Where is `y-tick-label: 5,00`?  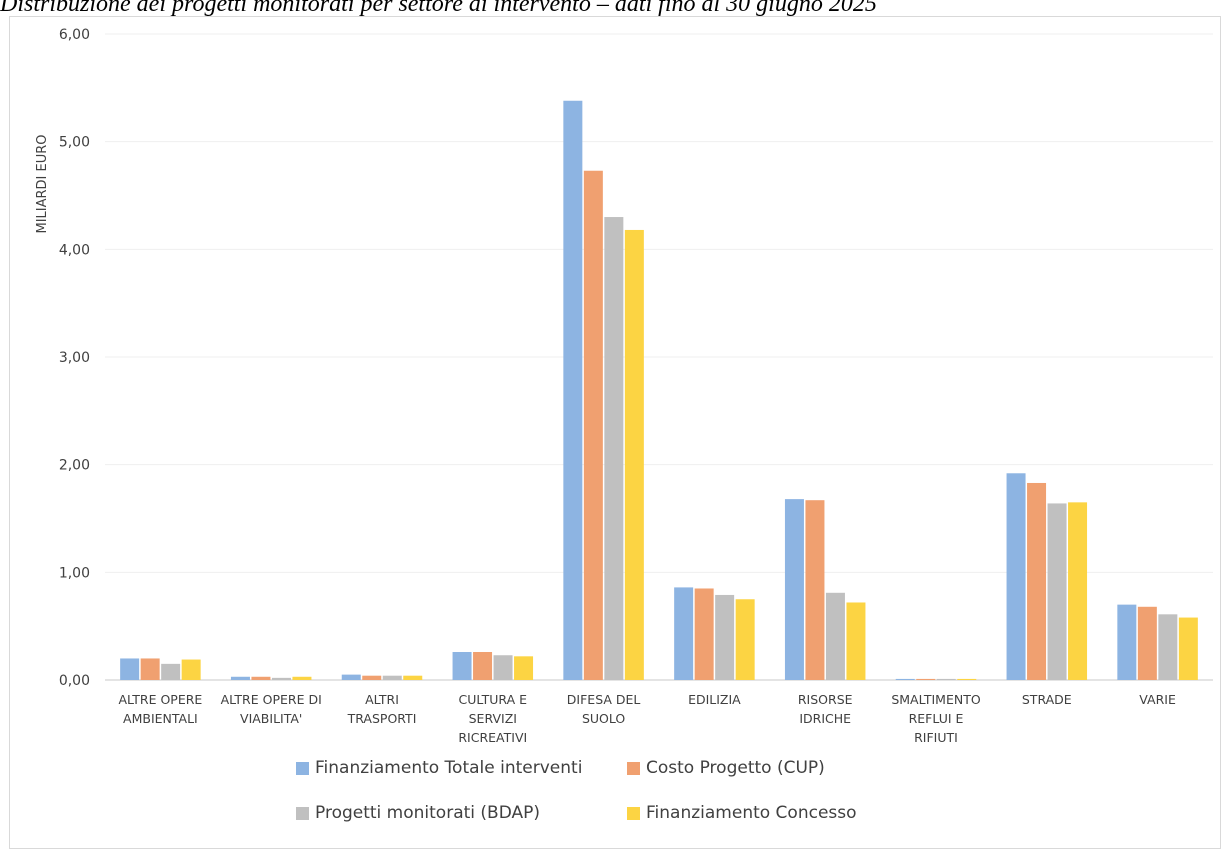 y-tick-label: 5,00 is located at coordinates (74, 143).